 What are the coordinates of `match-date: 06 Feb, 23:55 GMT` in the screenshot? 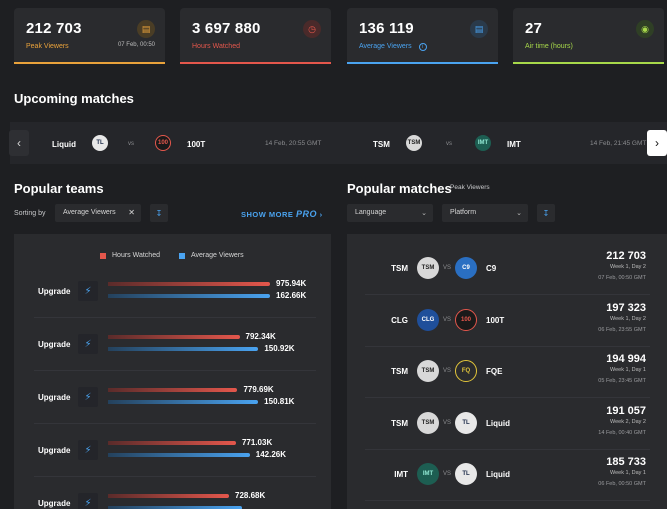 It's located at (622, 329).